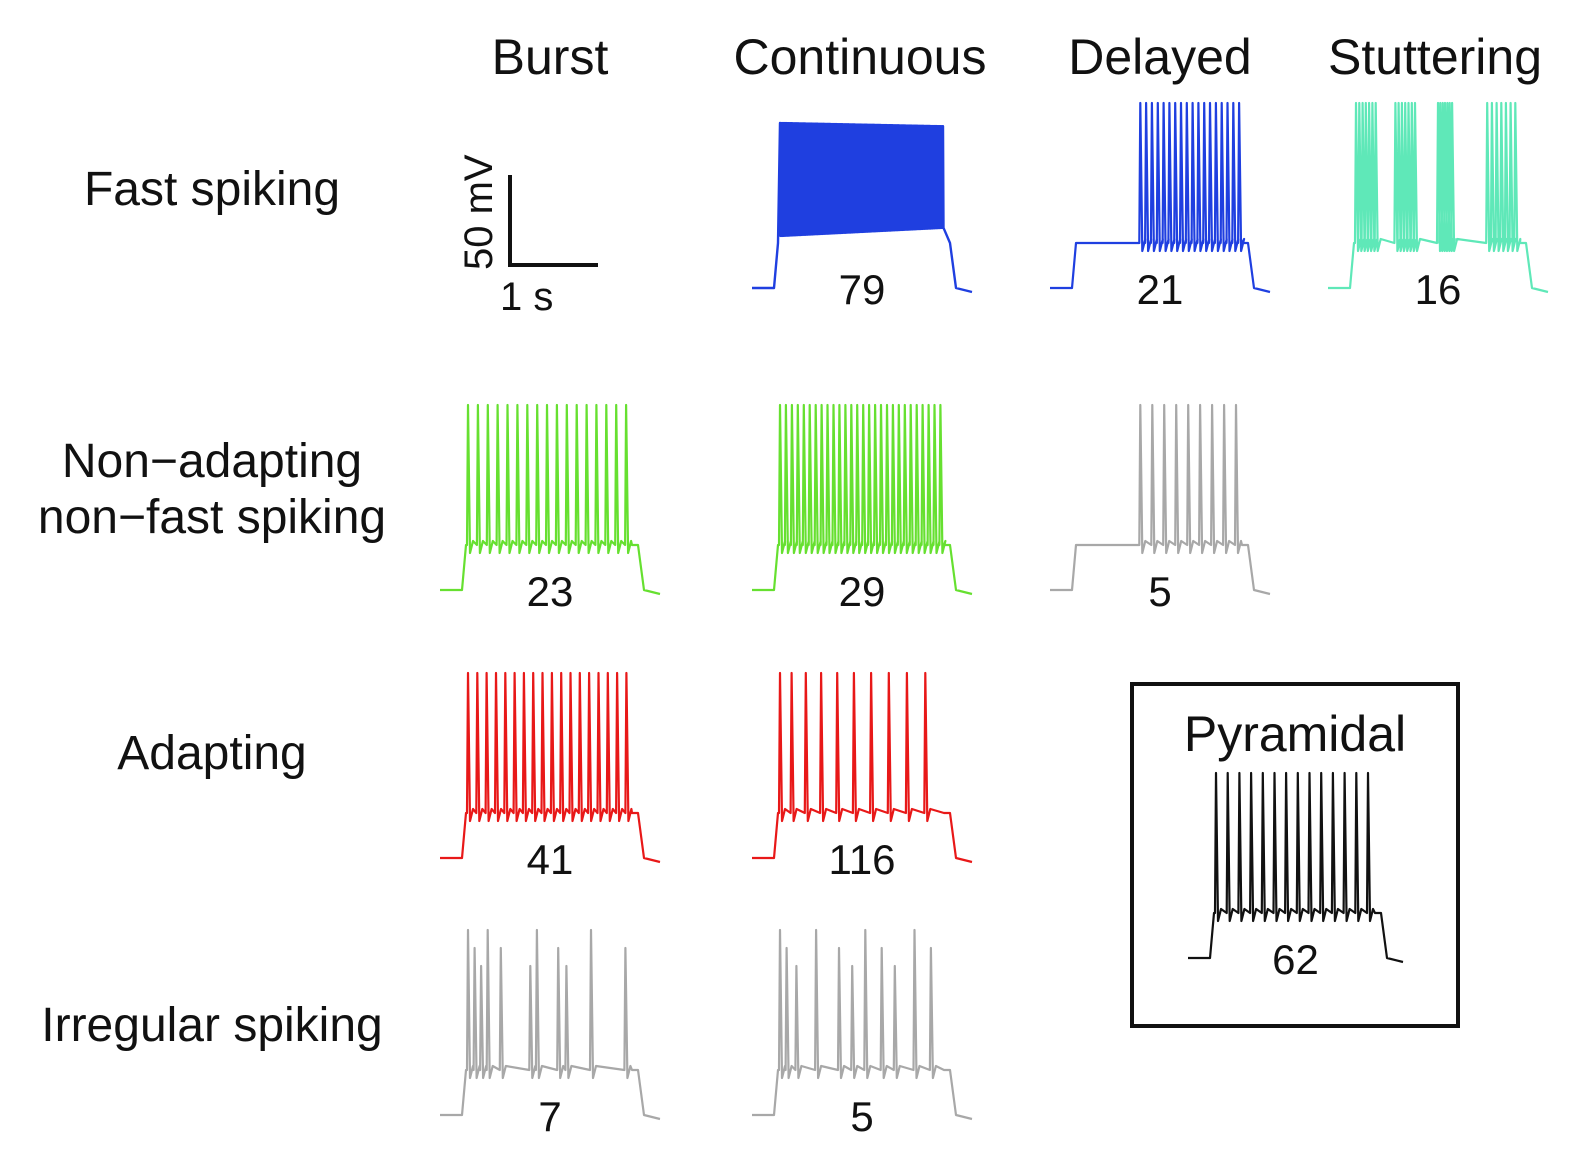  Describe the element at coordinates (1160, 591) in the screenshot. I see `non-adapting-delayed-count: 5` at that location.